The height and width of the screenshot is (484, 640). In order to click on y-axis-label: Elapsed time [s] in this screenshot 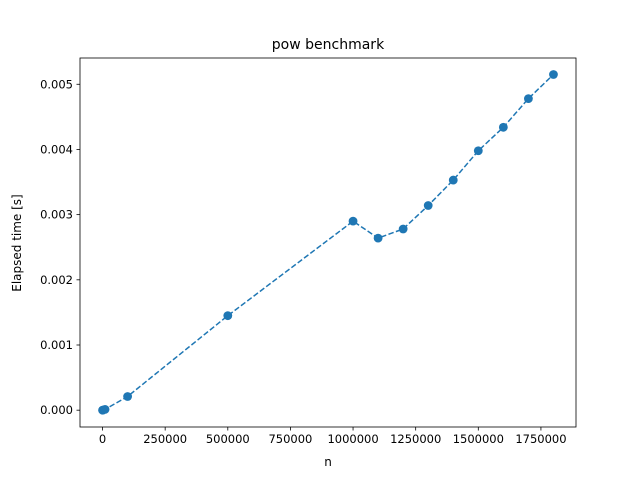, I will do `click(17, 243)`.